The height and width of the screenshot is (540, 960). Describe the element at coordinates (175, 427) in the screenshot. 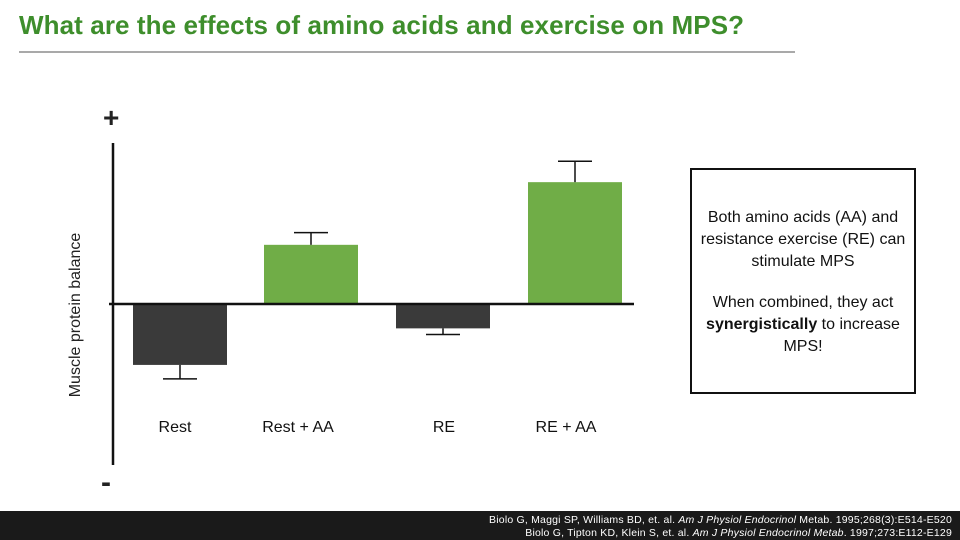

I see `category-label-1: Rest` at that location.